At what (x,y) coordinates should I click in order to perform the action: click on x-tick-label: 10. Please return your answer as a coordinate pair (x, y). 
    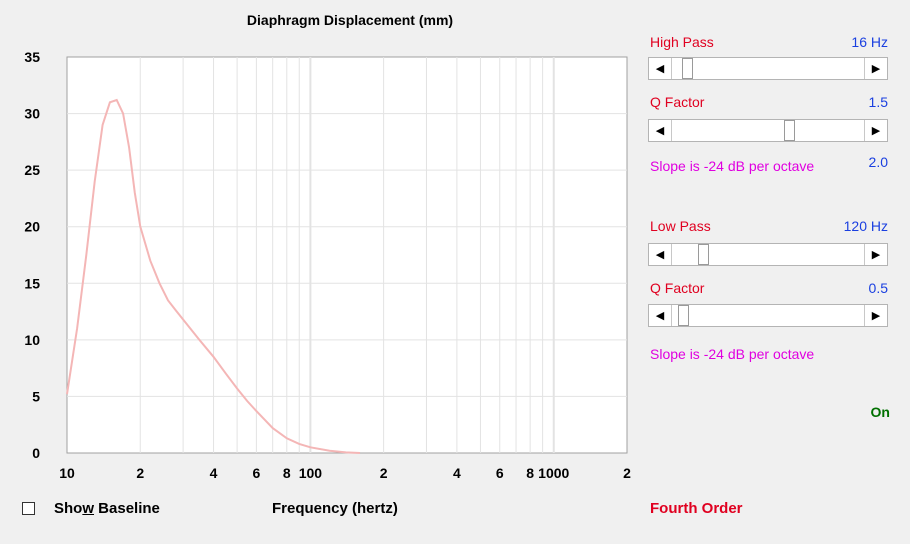
    Looking at the image, I should click on (67, 473).